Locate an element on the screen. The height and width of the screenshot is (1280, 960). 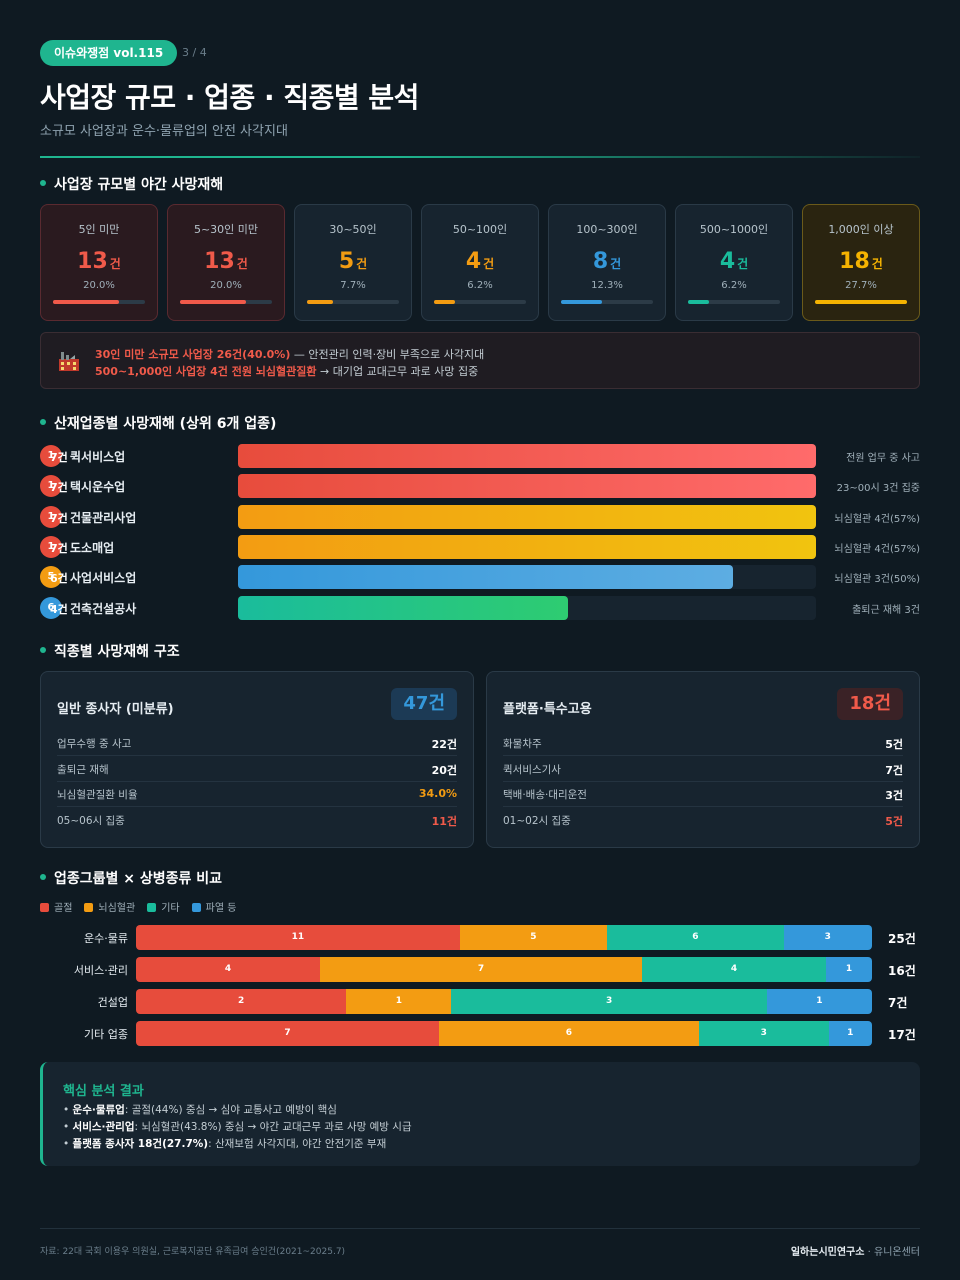
factory-icon is located at coordinates (69, 361).